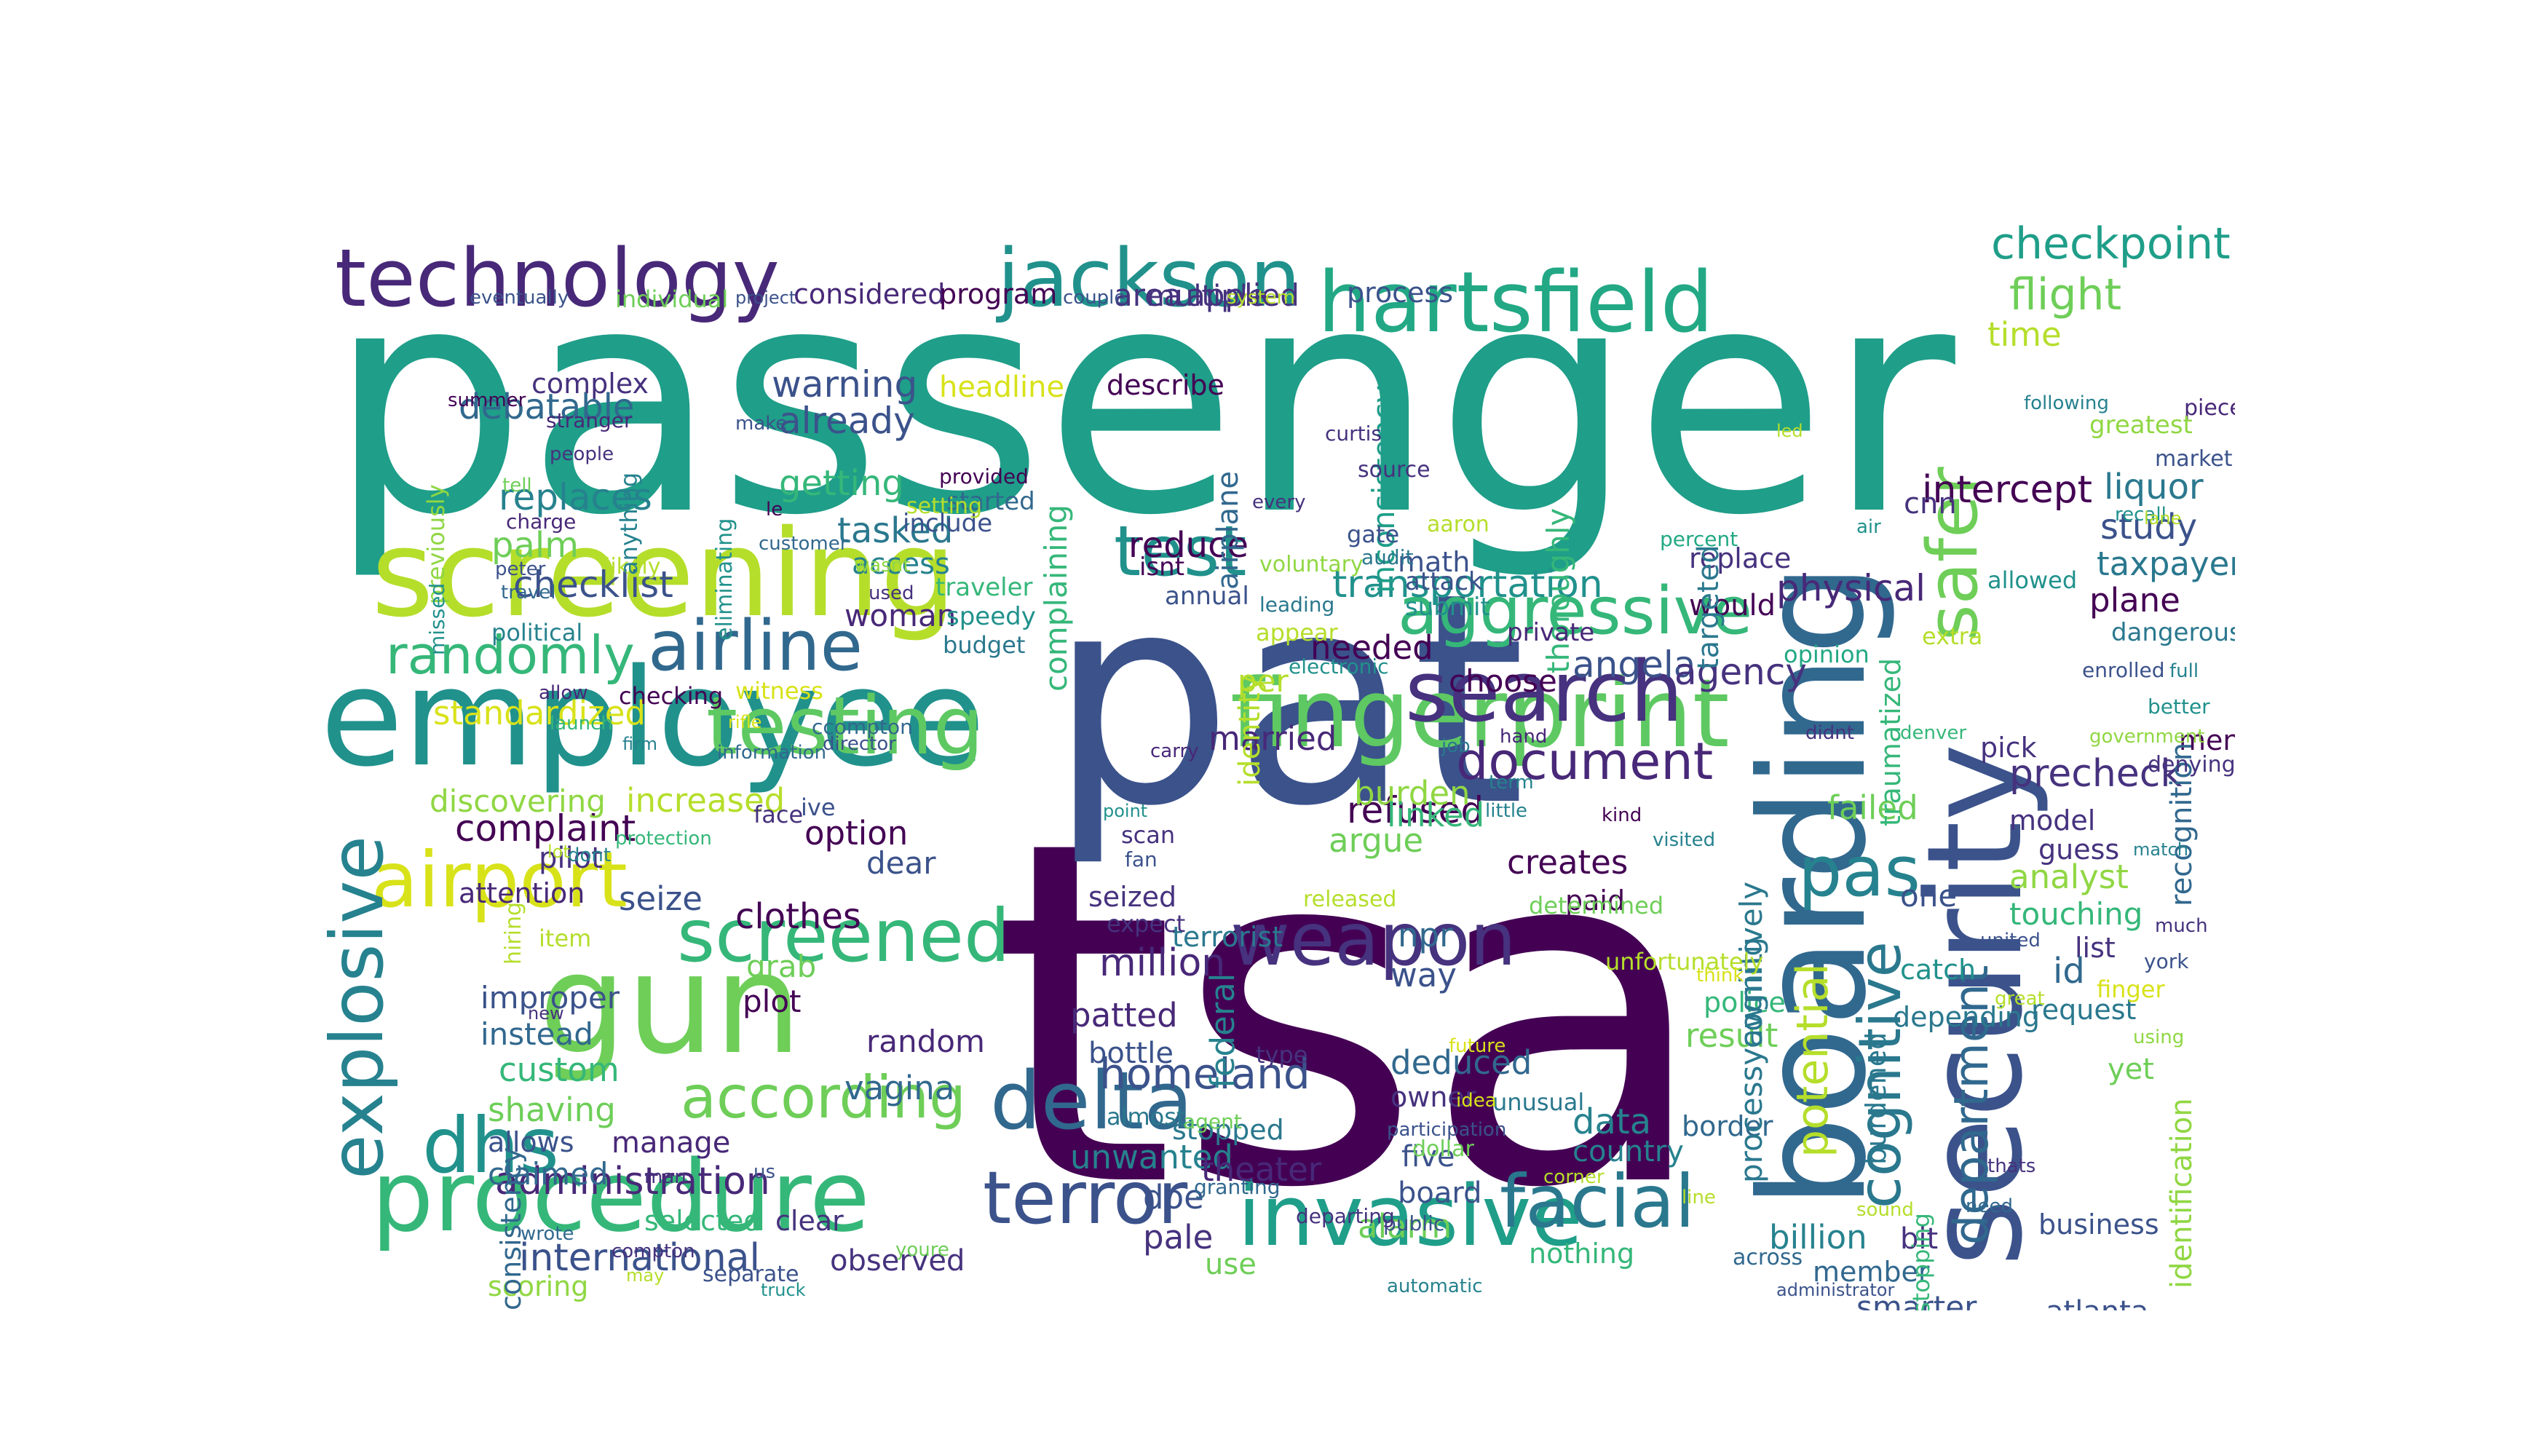 This screenshot has width=2548, height=1456. What do you see at coordinates (1789, 431) in the screenshot?
I see `cloud-word-led: led` at bounding box center [1789, 431].